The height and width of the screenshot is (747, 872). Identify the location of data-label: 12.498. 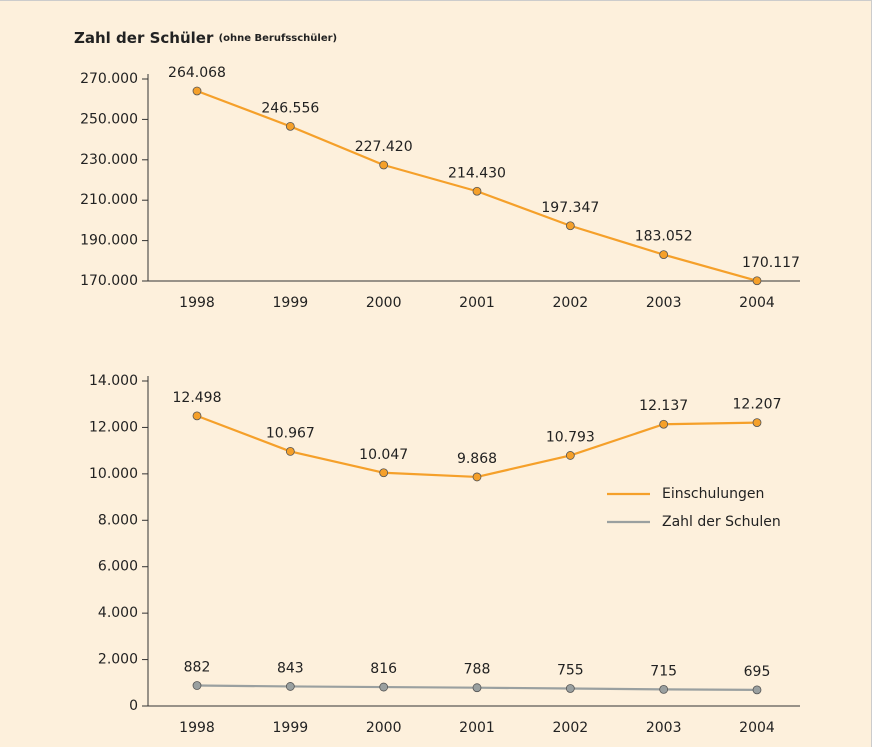
(197, 398).